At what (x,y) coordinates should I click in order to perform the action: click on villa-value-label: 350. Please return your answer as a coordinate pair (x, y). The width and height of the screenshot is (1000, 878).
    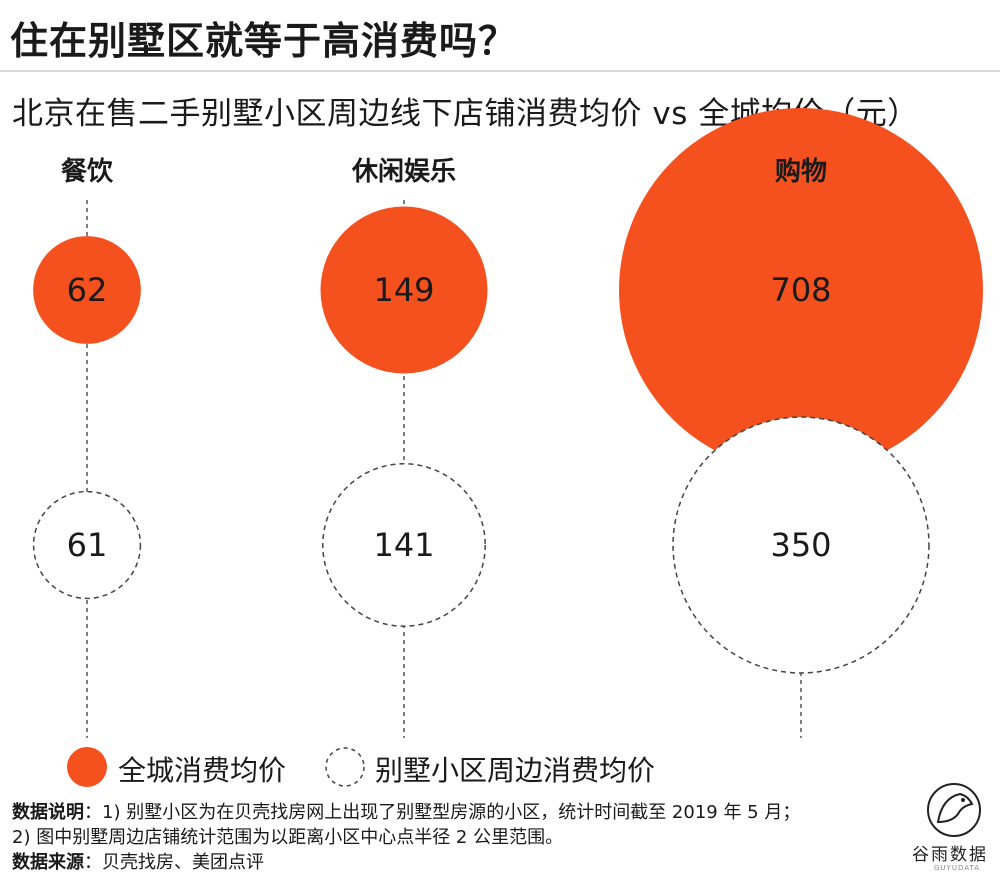
    Looking at the image, I should click on (800, 545).